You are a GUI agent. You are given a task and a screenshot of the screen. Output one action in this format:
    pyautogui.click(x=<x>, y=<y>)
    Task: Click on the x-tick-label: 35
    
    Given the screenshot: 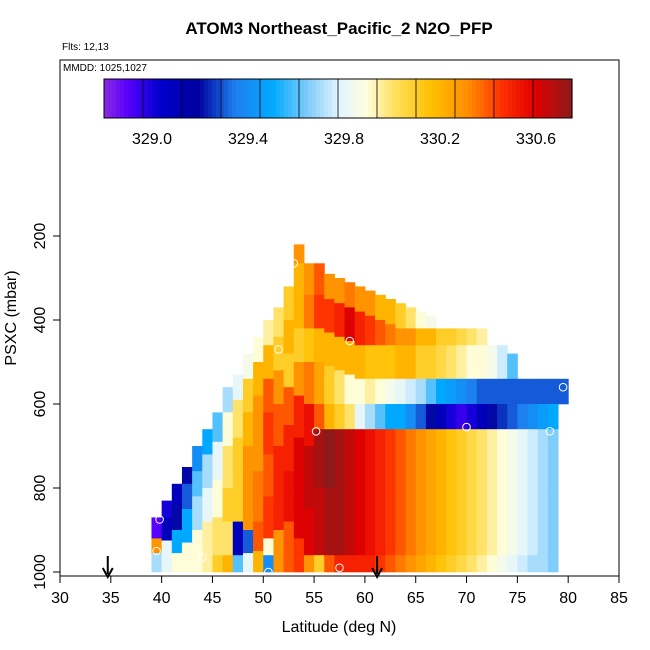 What is the action you would take?
    pyautogui.click(x=111, y=598)
    